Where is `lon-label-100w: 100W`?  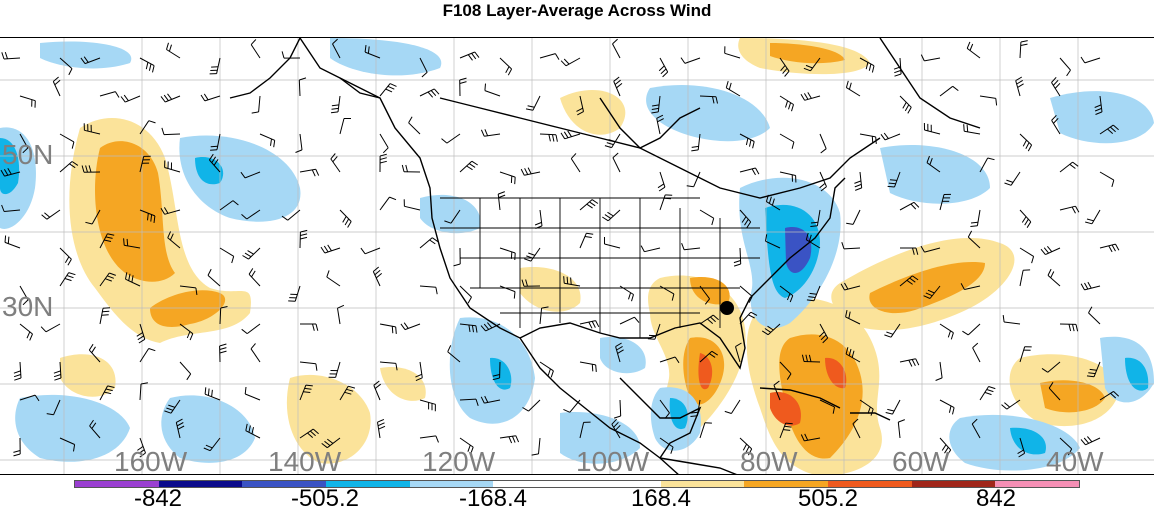
lon-label-100w: 100W is located at coordinates (612, 461).